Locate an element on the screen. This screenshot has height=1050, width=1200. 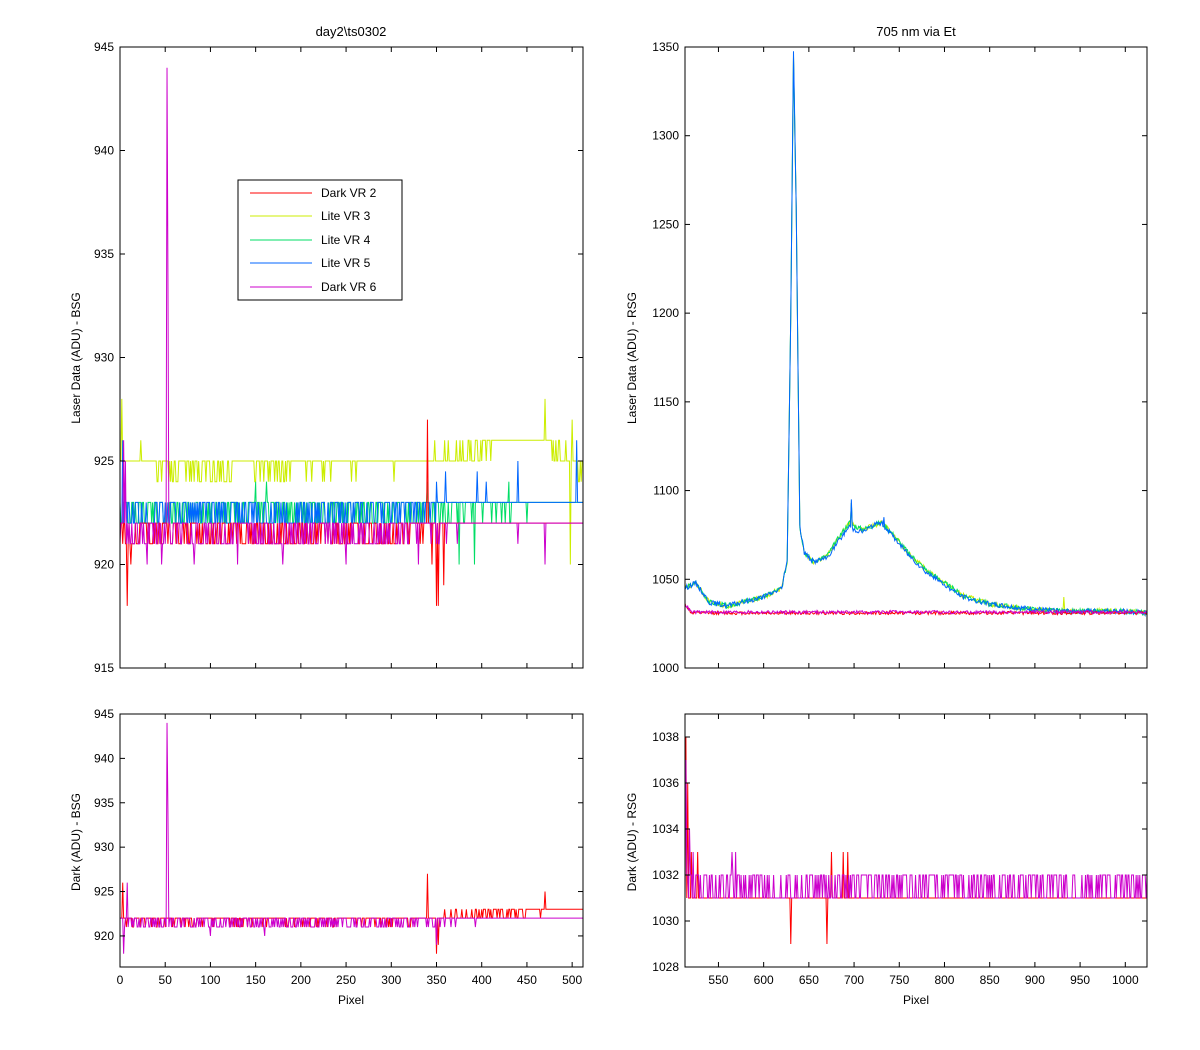
x-tick-label-bottom-right: 850 is located at coordinates (990, 980).